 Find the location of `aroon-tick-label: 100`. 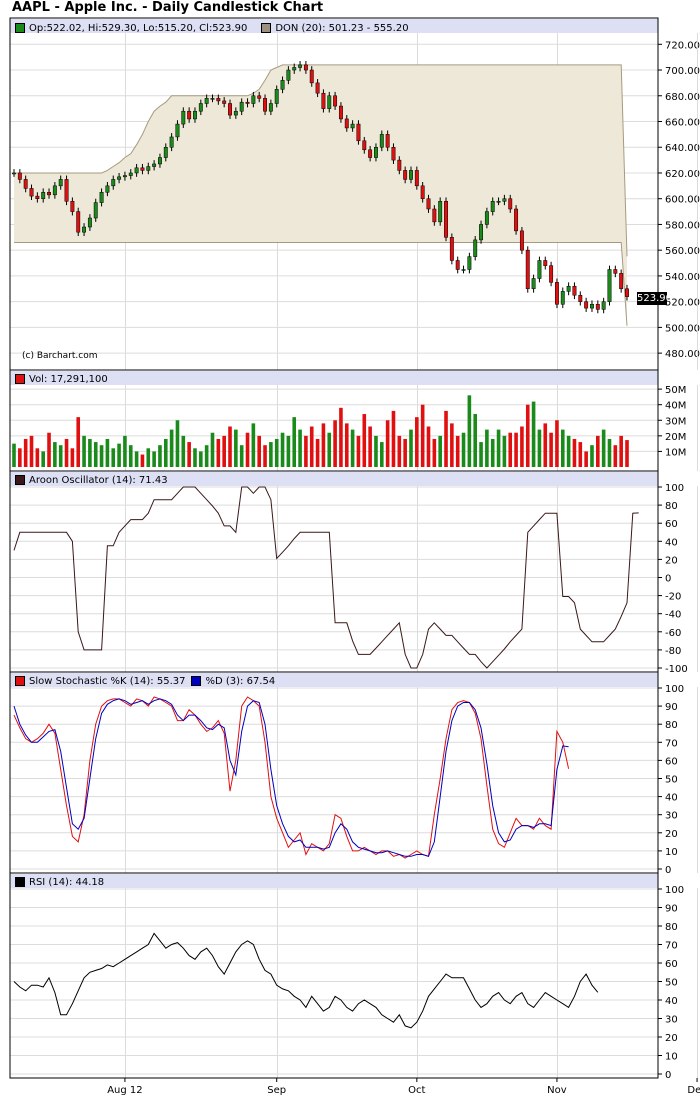

aroon-tick-label: 100 is located at coordinates (674, 488).